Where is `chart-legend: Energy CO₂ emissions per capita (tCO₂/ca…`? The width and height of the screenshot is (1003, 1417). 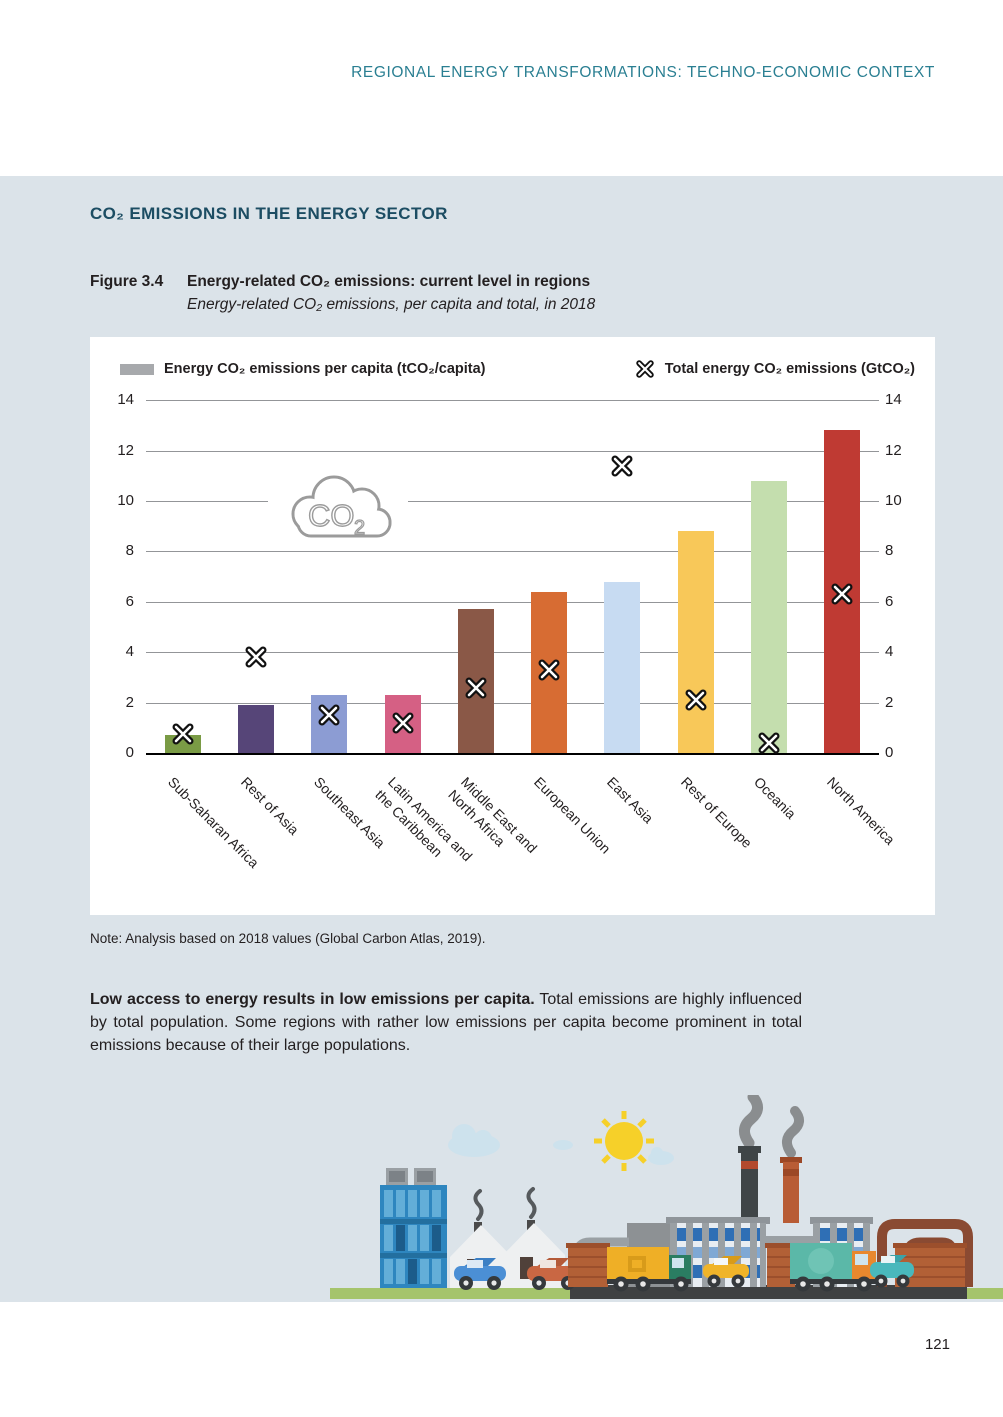 chart-legend: Energy CO₂ emissions per capita (tCO₂/ca… is located at coordinates (517, 369).